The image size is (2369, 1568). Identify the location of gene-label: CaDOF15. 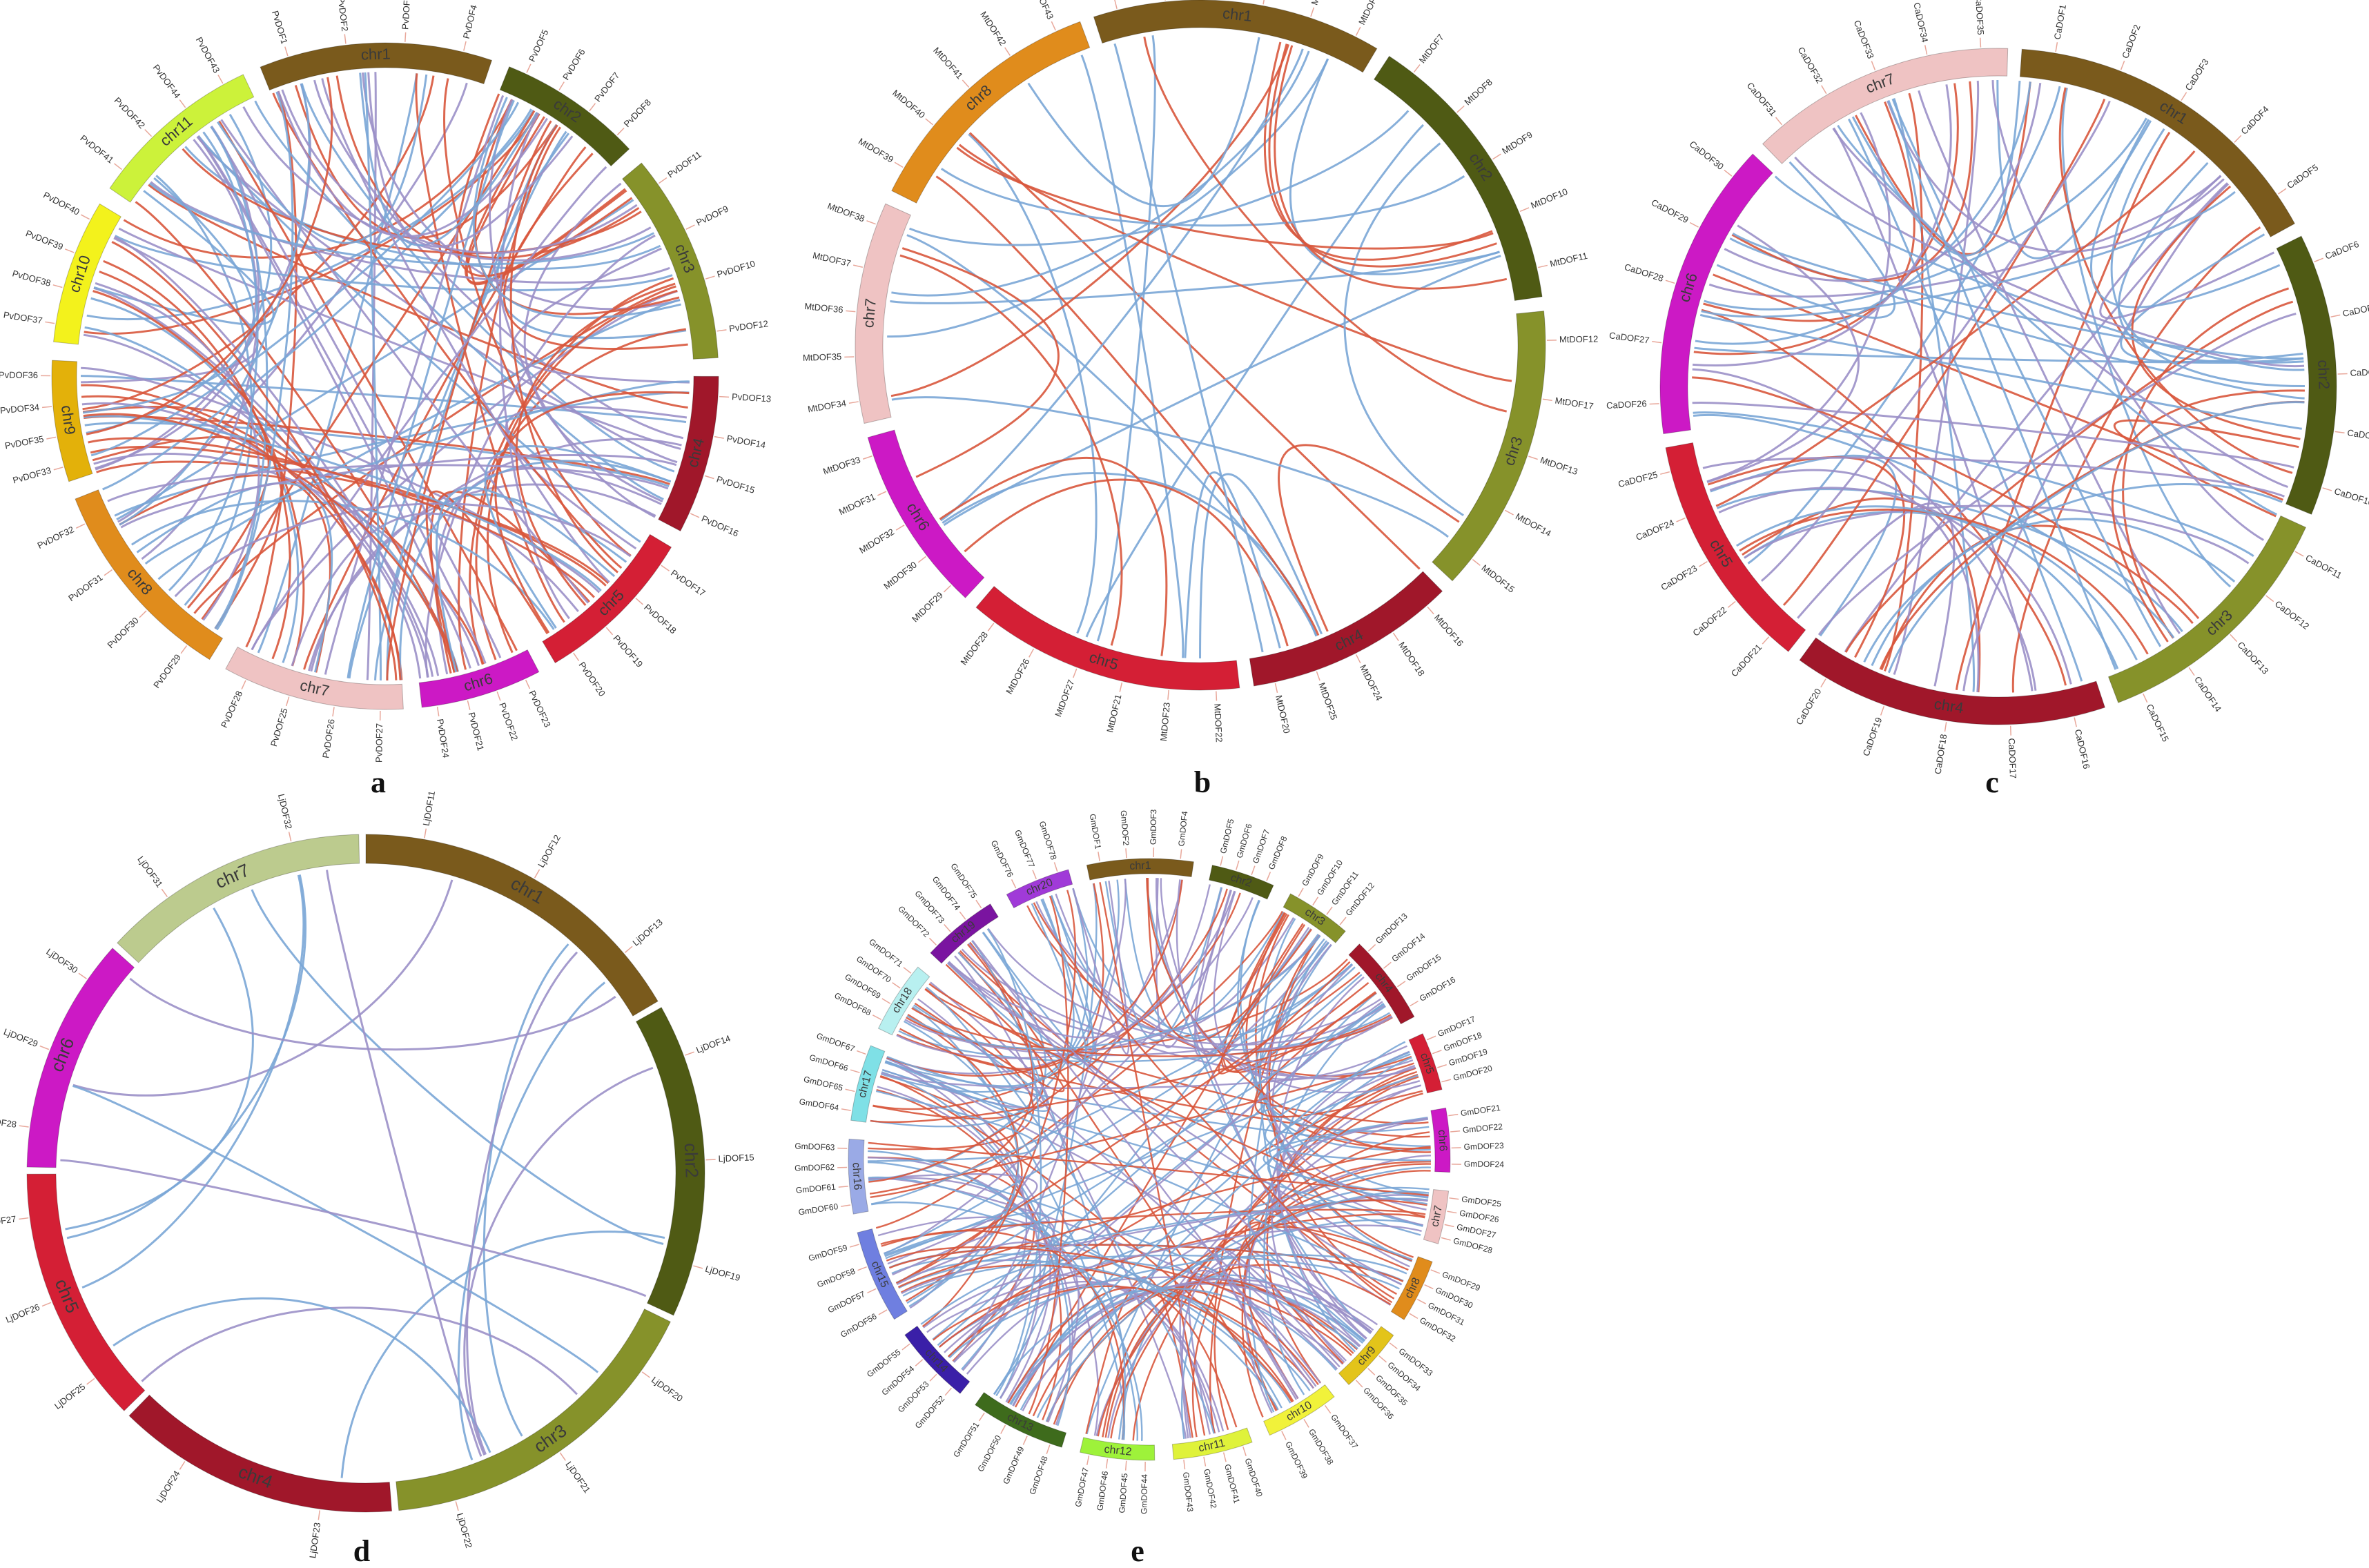
(2158, 723).